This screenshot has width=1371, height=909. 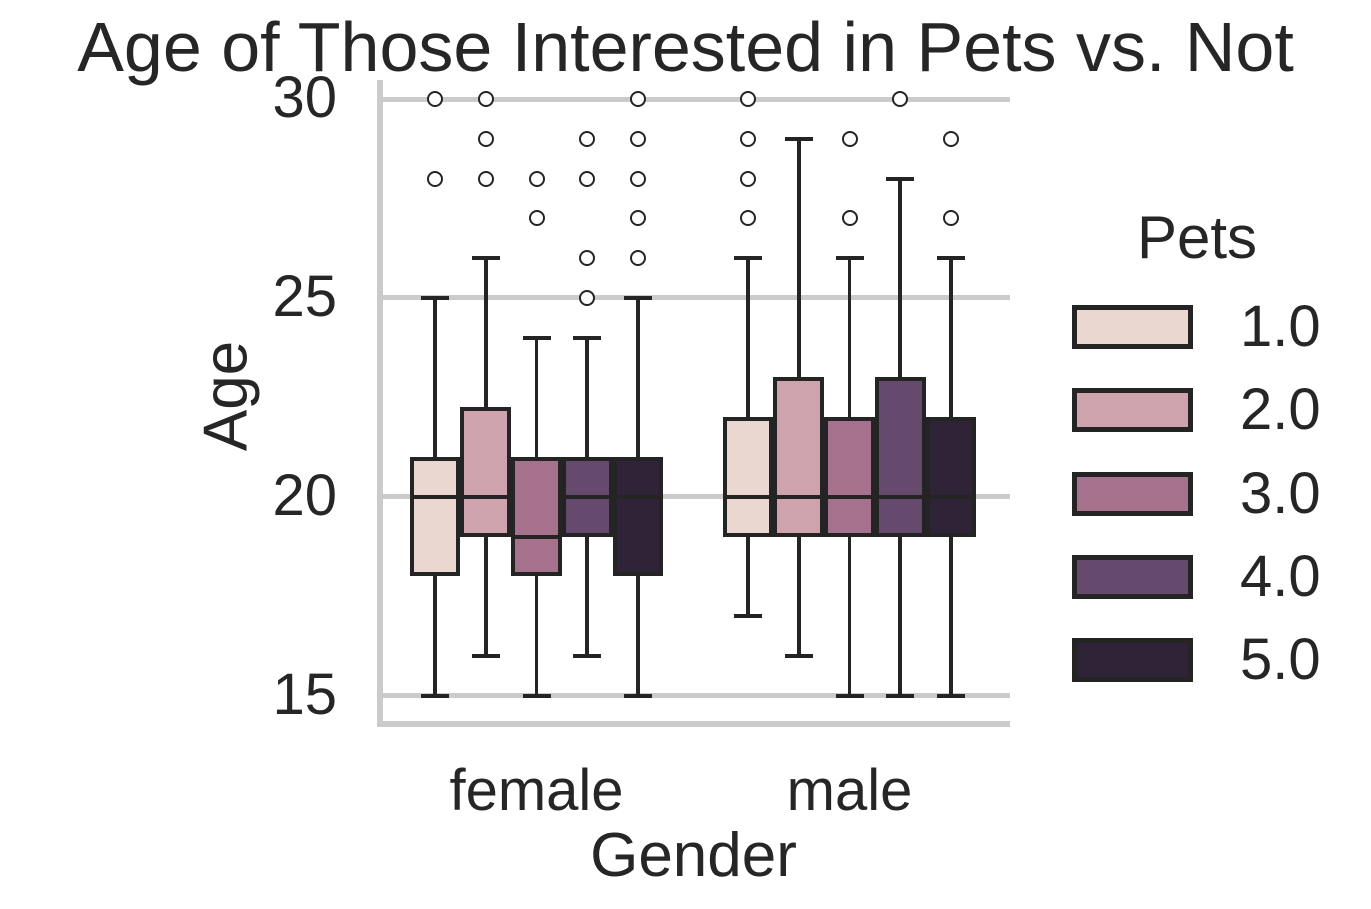 I want to click on median-line-male-4.0, so click(x=900, y=496).